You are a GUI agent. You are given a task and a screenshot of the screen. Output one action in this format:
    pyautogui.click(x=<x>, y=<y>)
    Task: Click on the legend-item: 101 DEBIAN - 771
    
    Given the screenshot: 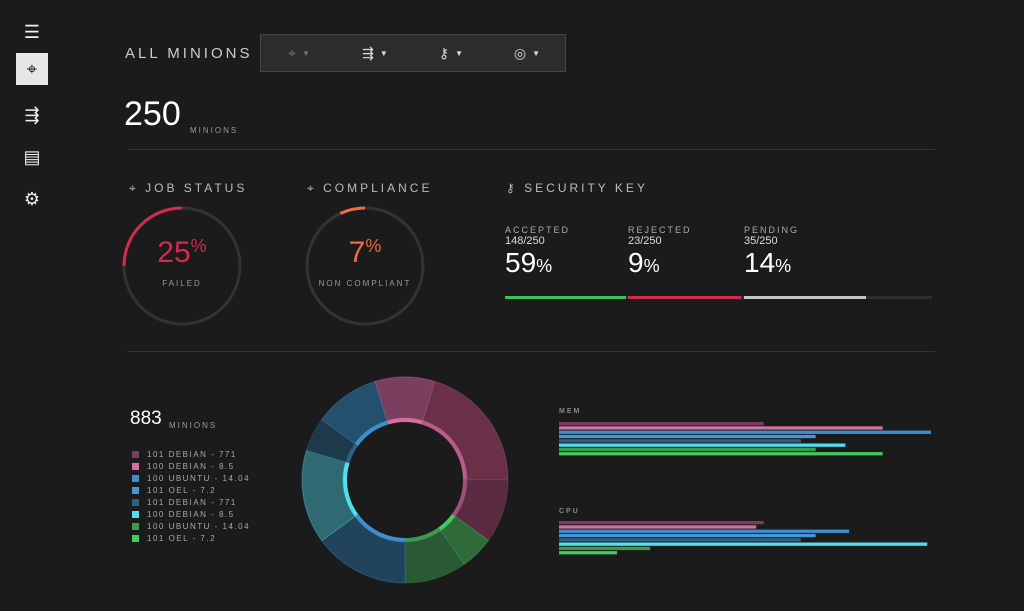 What is the action you would take?
    pyautogui.click(x=191, y=454)
    